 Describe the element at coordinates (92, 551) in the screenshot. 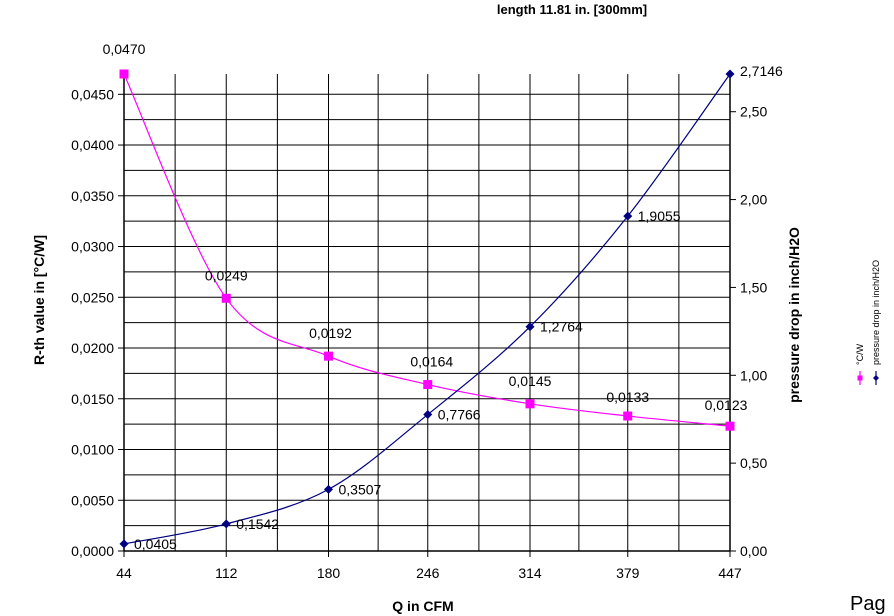

I see `y-tick-label: 0,0000` at that location.